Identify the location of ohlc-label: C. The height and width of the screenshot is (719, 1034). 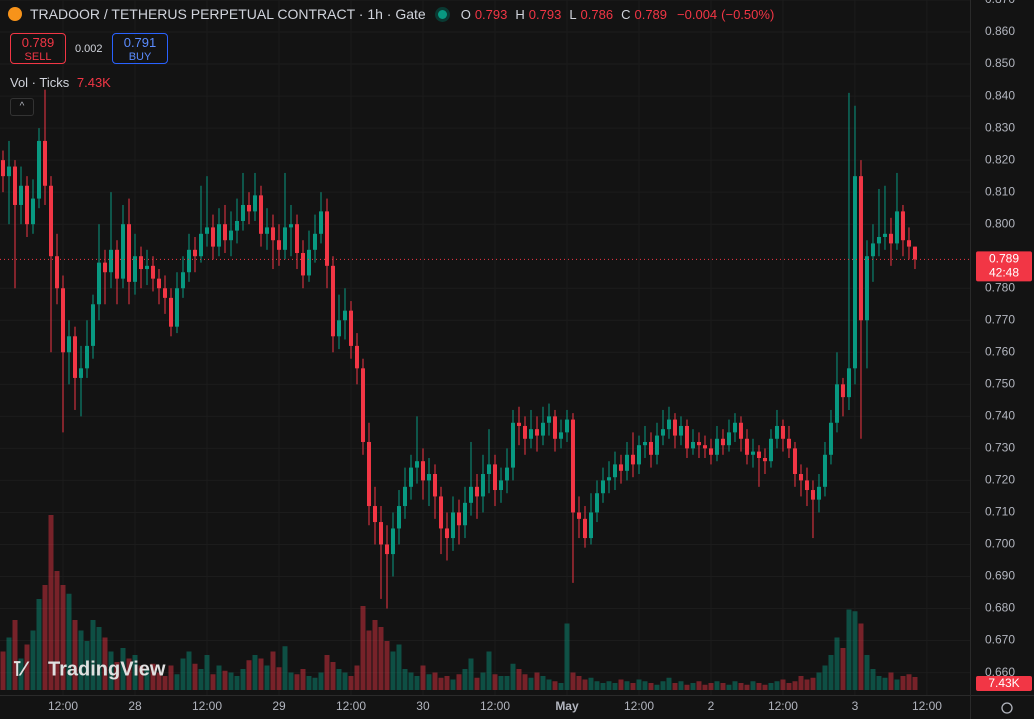
(626, 14).